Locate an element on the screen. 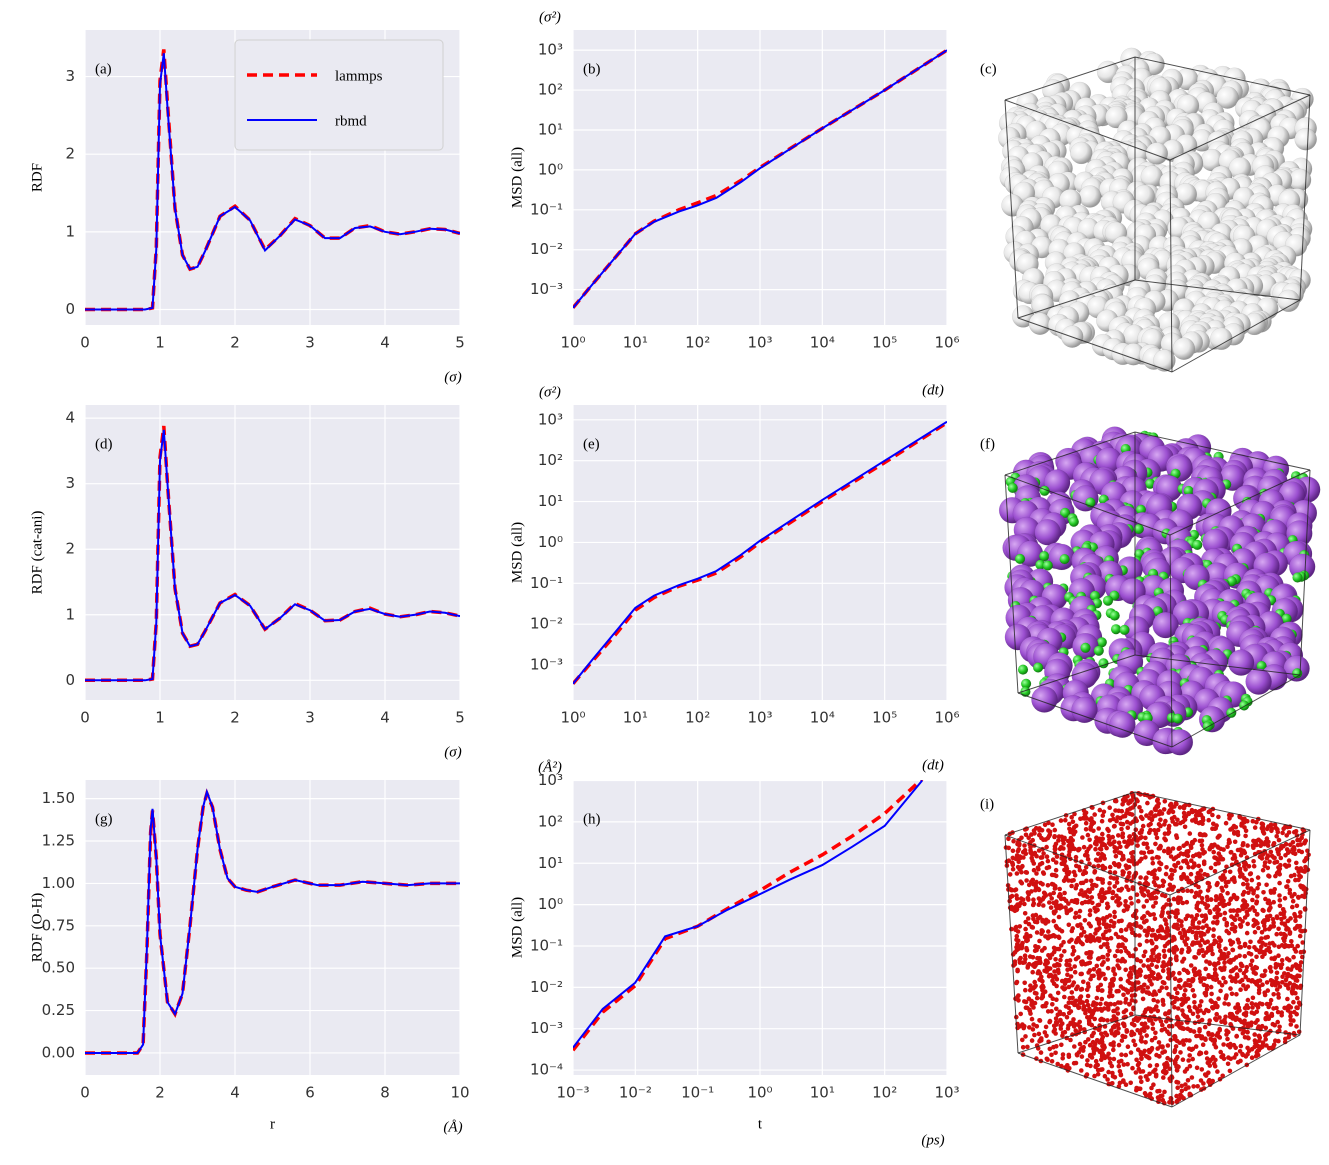 Image resolution: width=1329 pixels, height=1165 pixels. y-tick-label: 0.25 is located at coordinates (58, 1010).